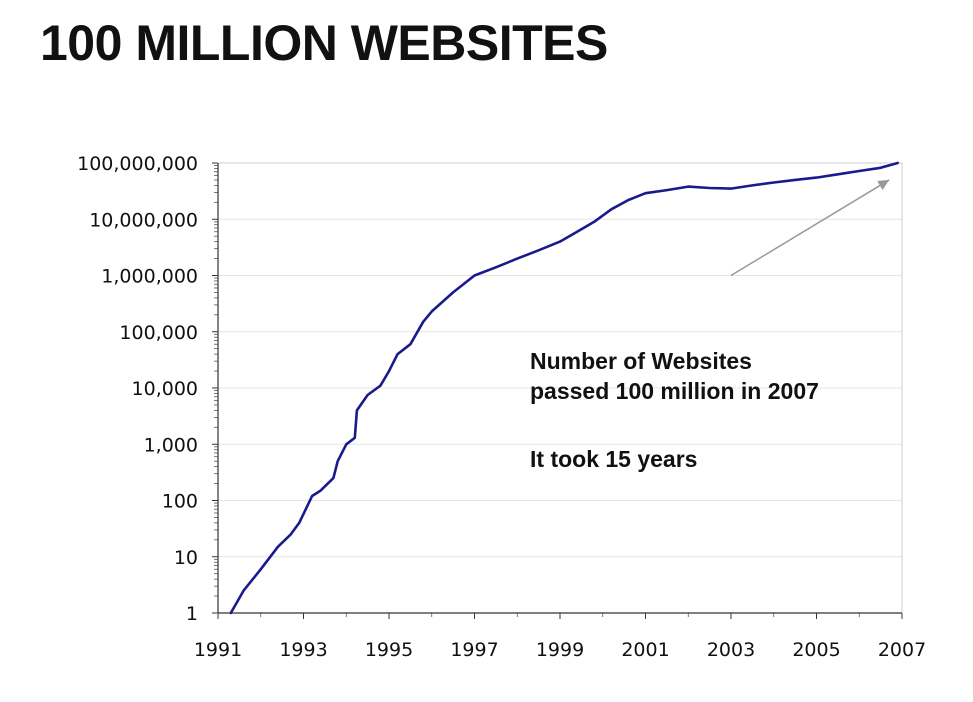  I want to click on x-tick-label: 2005, so click(816, 650).